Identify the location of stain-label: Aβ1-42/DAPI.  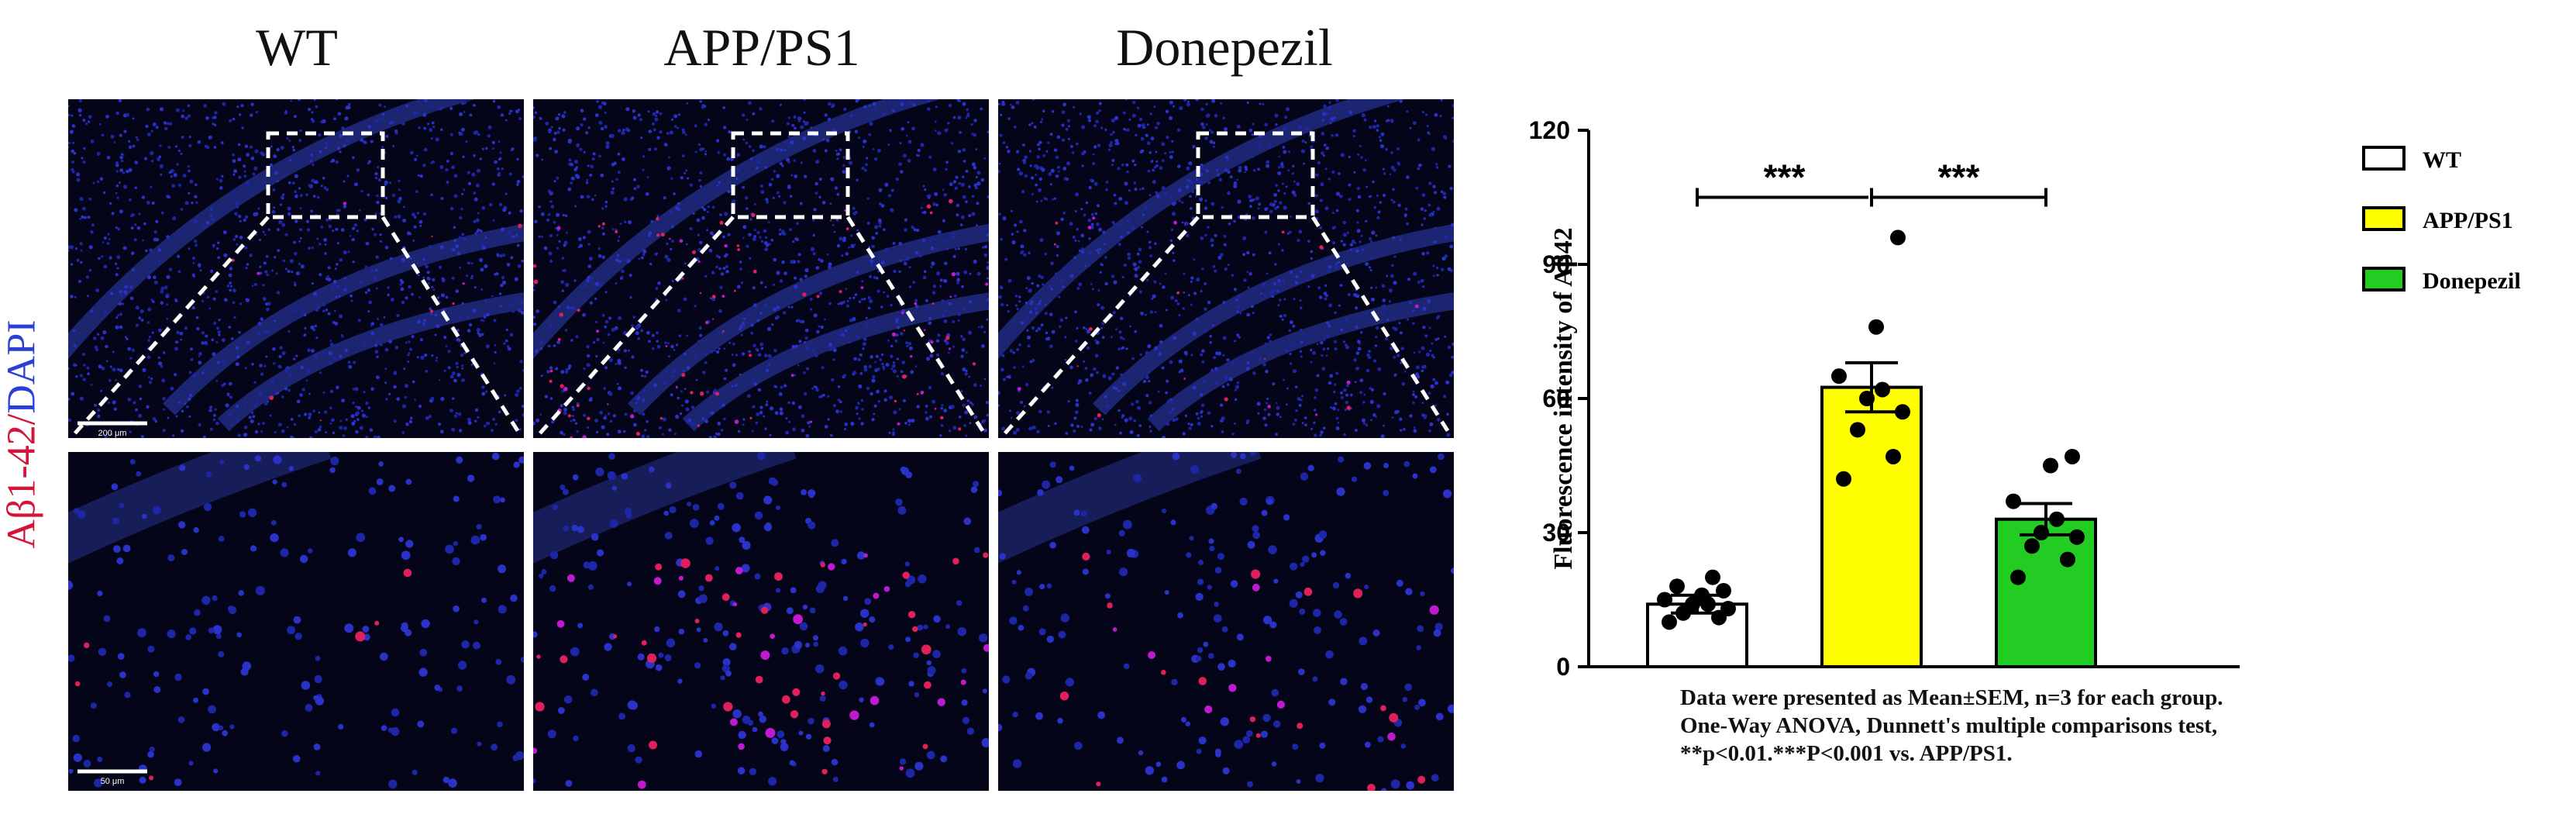
(22, 433).